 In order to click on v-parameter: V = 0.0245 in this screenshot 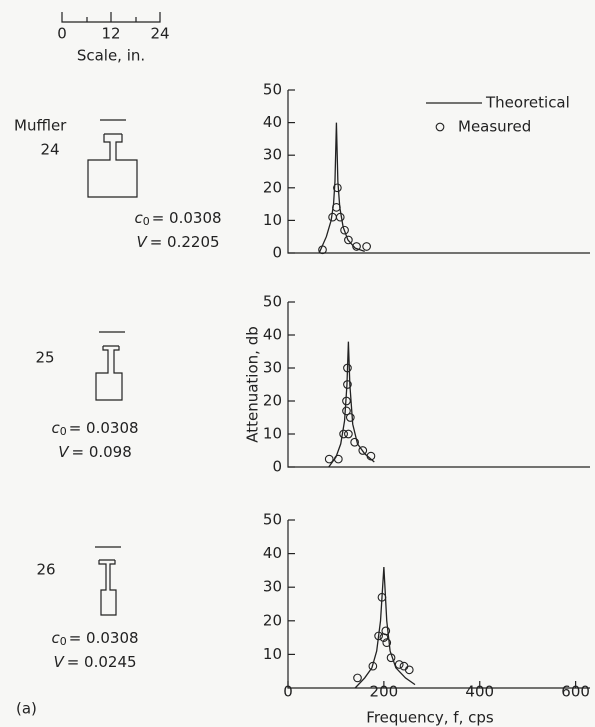, I will do `click(94, 662)`.